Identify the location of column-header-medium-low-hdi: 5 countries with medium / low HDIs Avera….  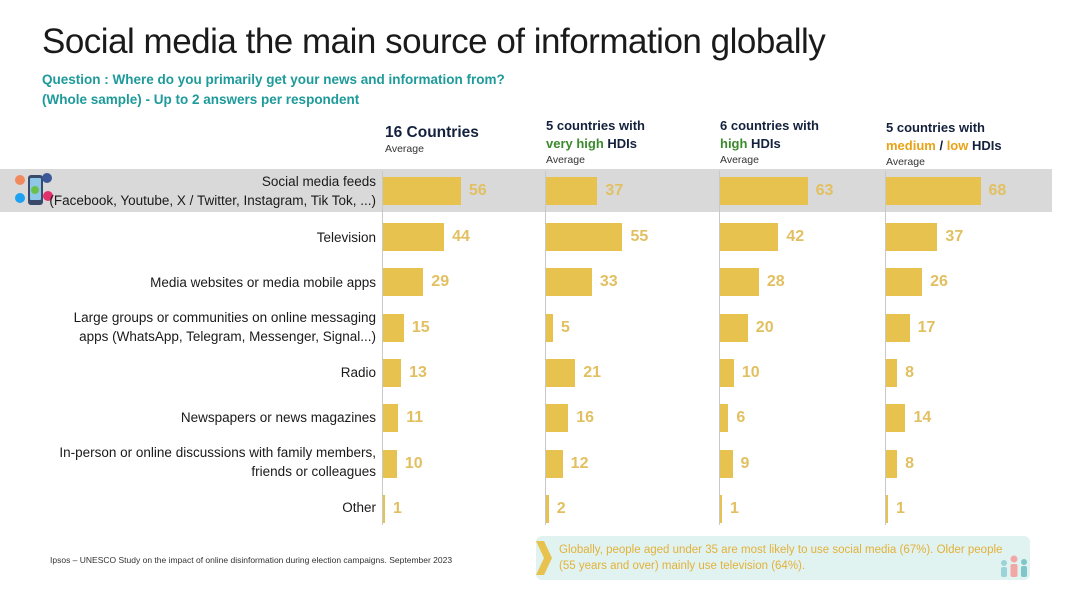
(944, 144).